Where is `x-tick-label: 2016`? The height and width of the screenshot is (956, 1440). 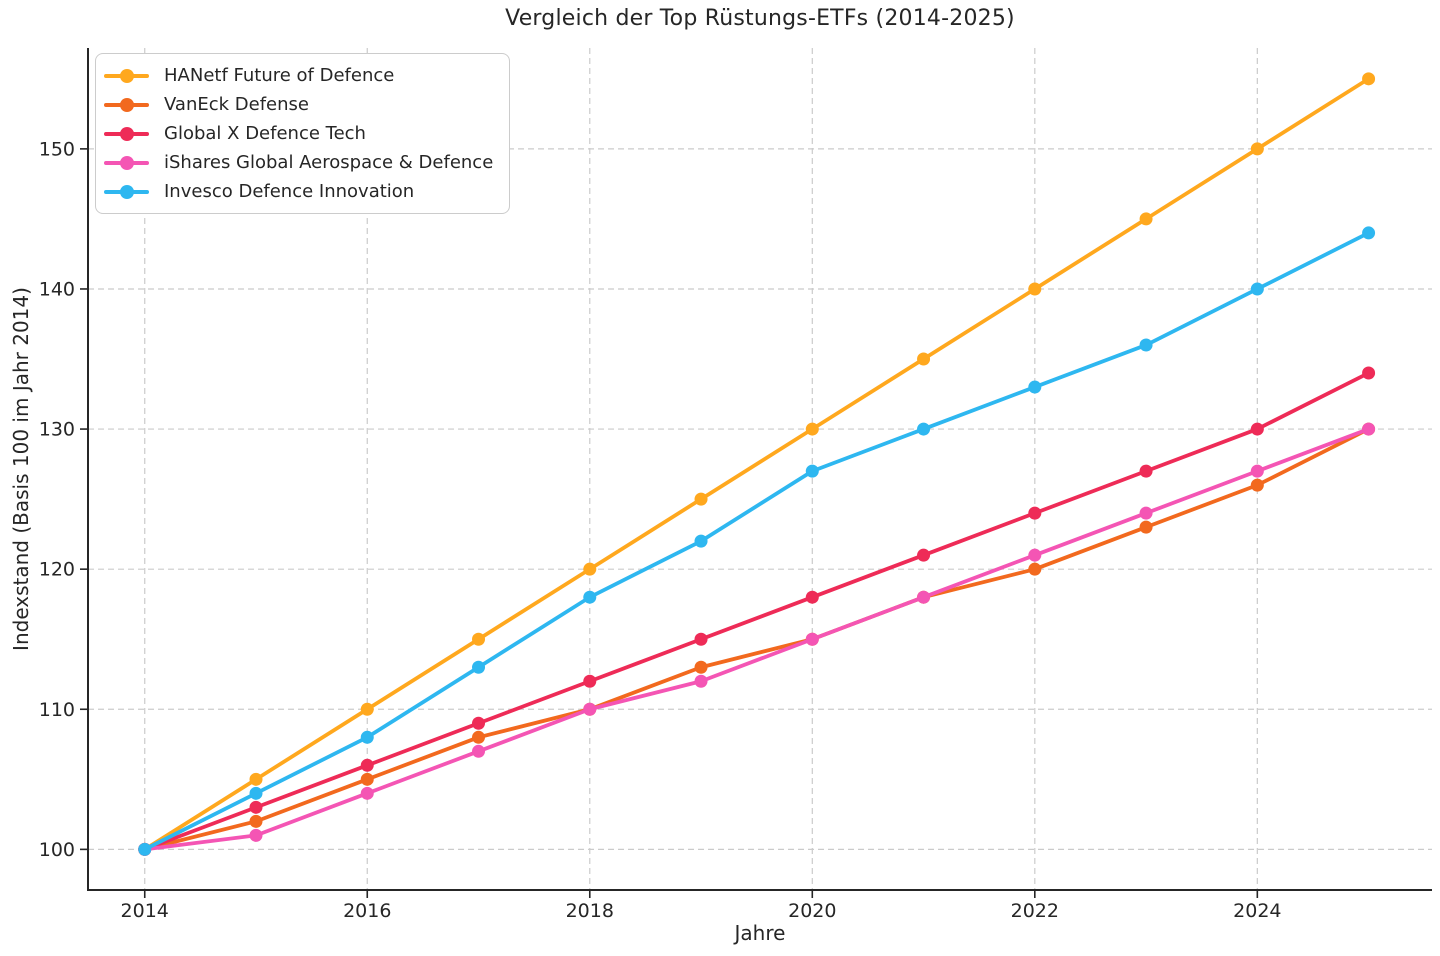
x-tick-label: 2016 is located at coordinates (367, 911).